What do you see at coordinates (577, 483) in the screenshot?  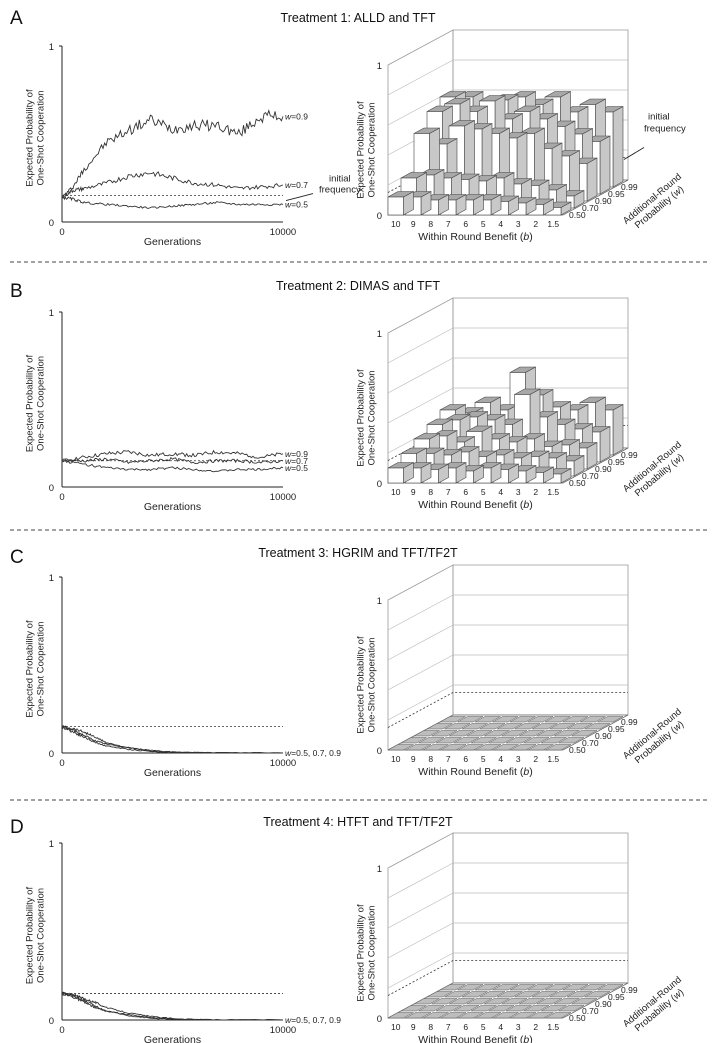 I see `depth-tick-label: 0.50` at bounding box center [577, 483].